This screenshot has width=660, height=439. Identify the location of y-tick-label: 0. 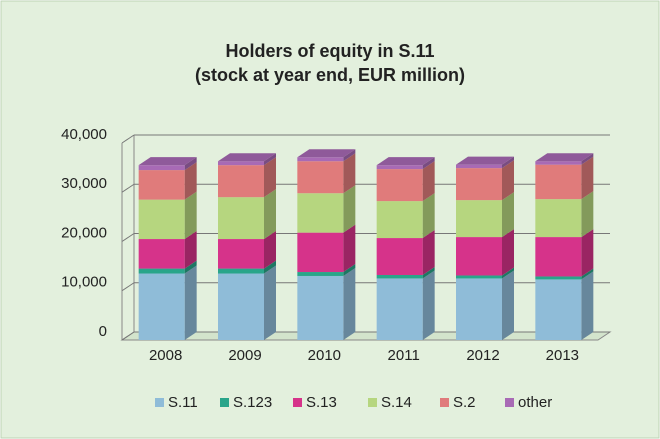
(103, 331).